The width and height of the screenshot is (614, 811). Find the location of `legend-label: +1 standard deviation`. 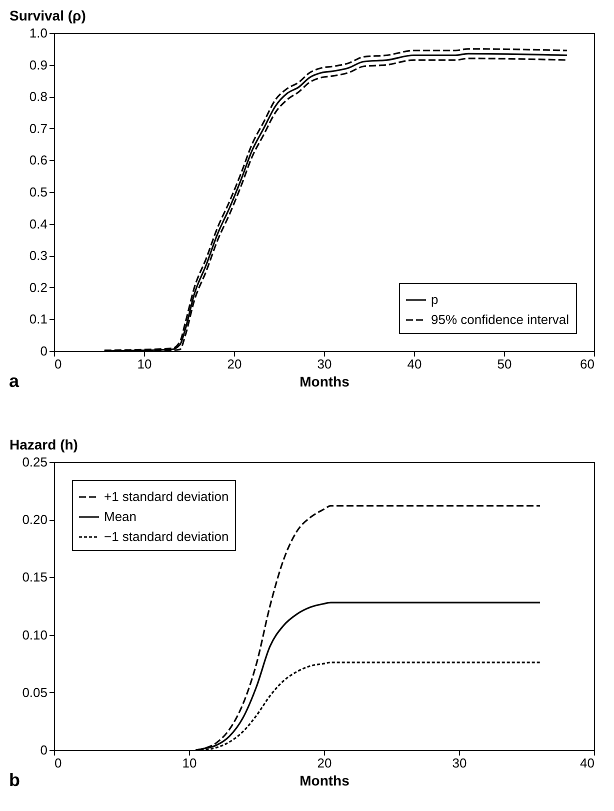

legend-label: +1 standard deviation is located at coordinates (166, 496).